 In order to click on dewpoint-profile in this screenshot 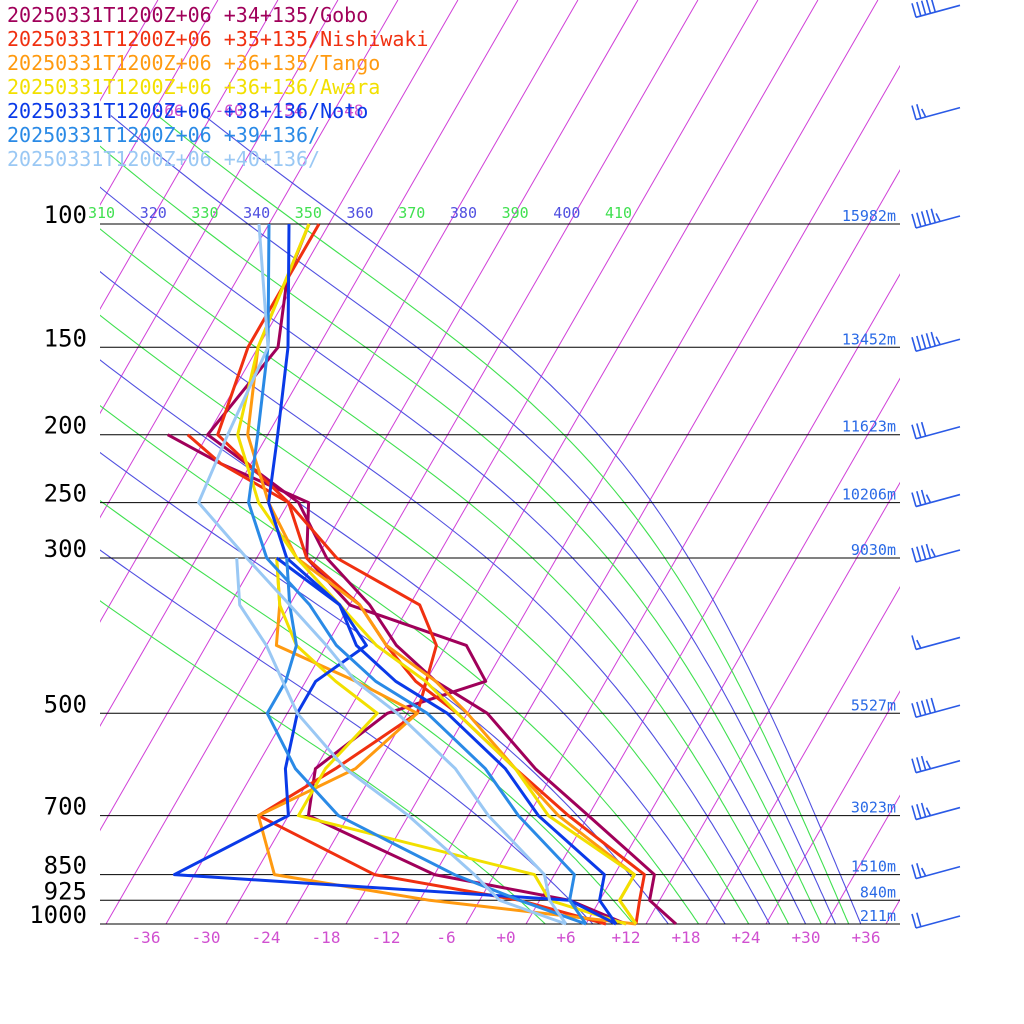, I will do `click(401, 741)`.